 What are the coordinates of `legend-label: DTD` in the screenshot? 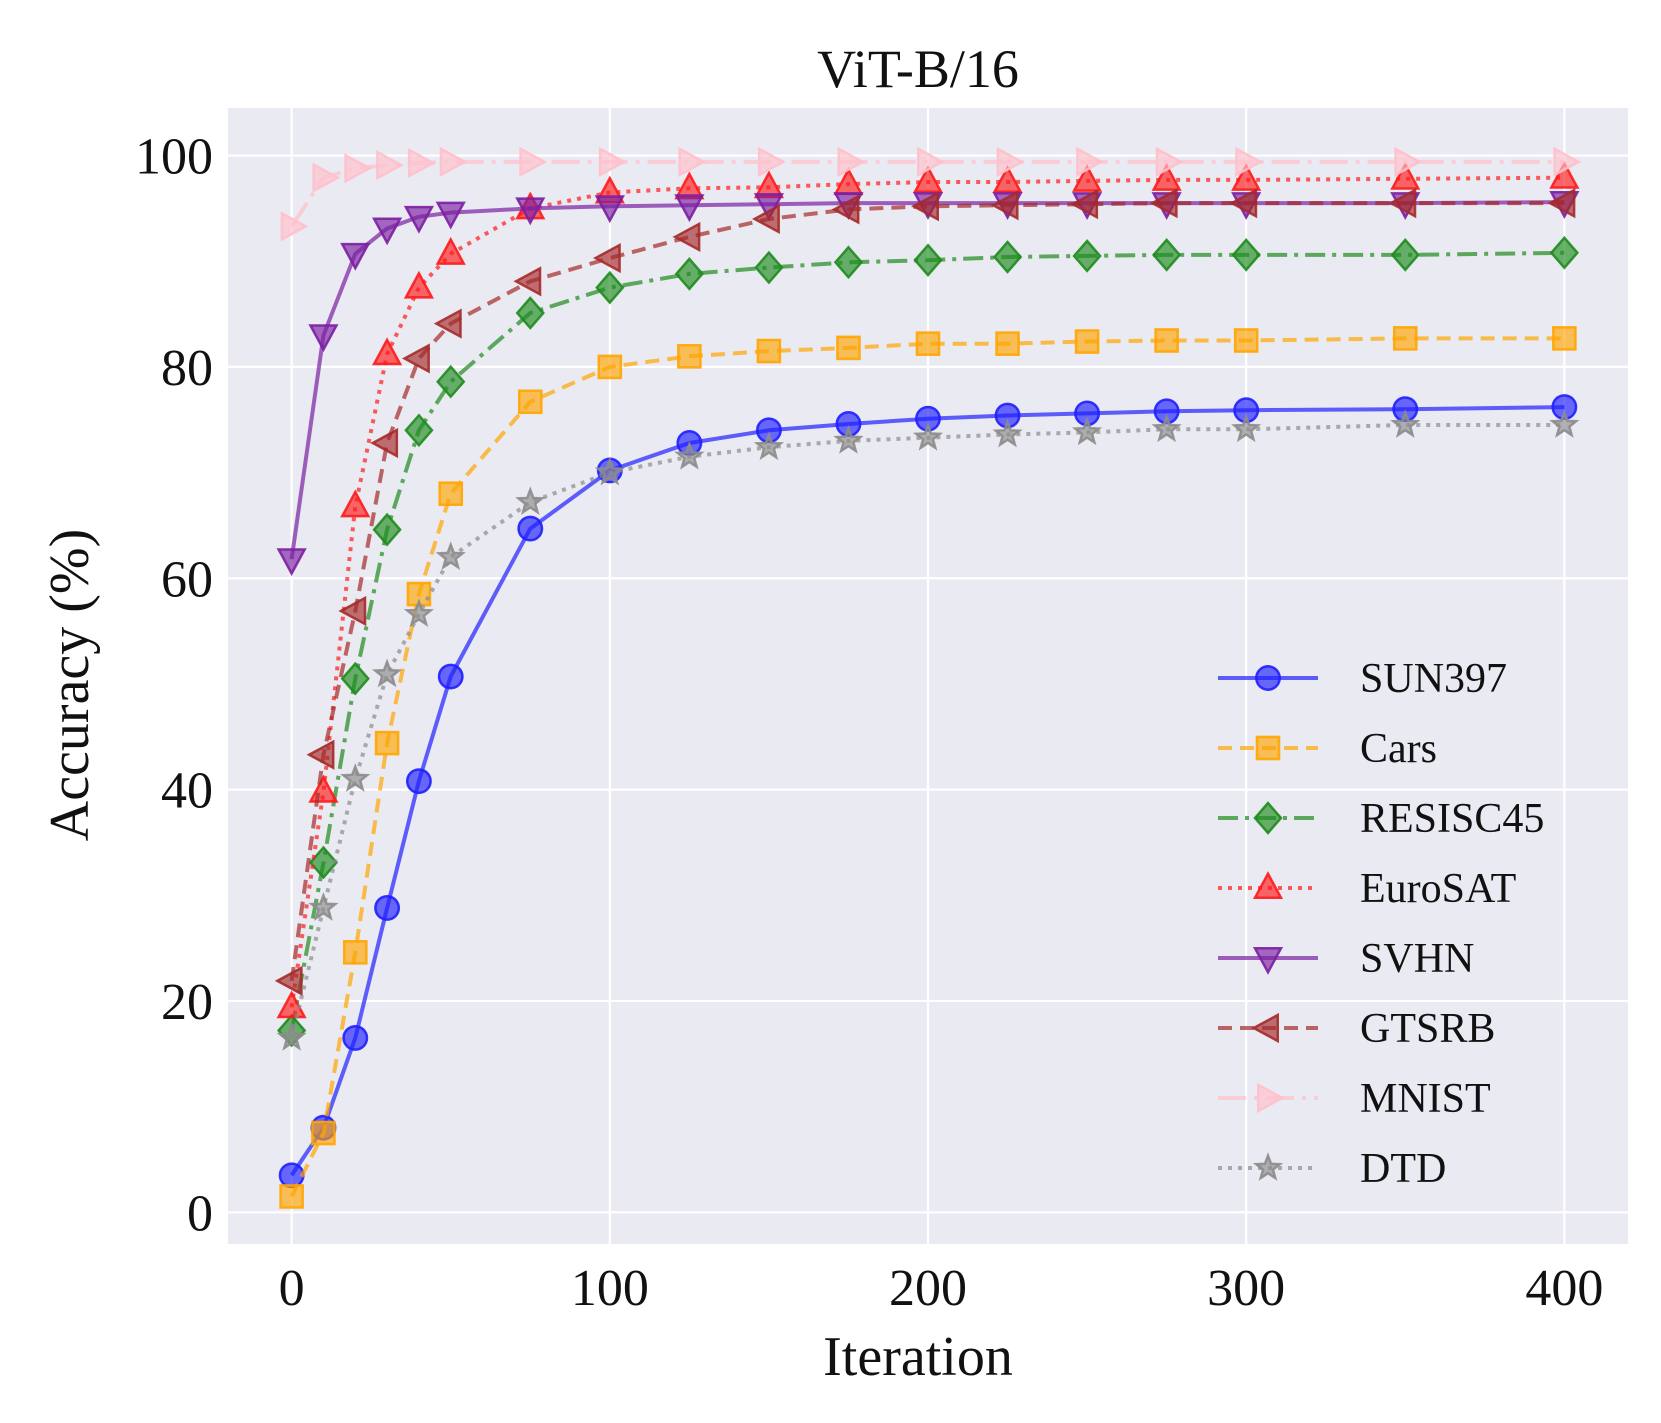 It's located at (1403, 1169).